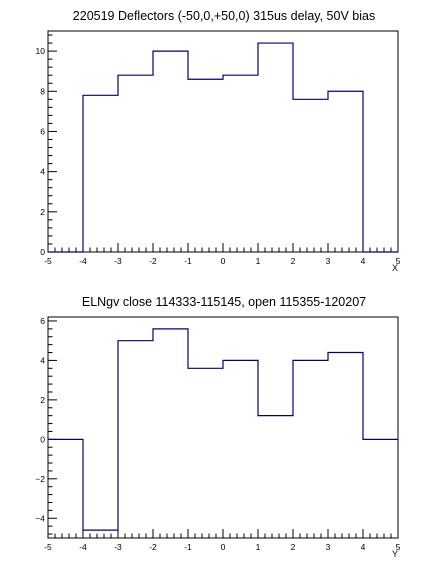  Describe the element at coordinates (395, 268) in the screenshot. I see `x-axis-label: X` at that location.